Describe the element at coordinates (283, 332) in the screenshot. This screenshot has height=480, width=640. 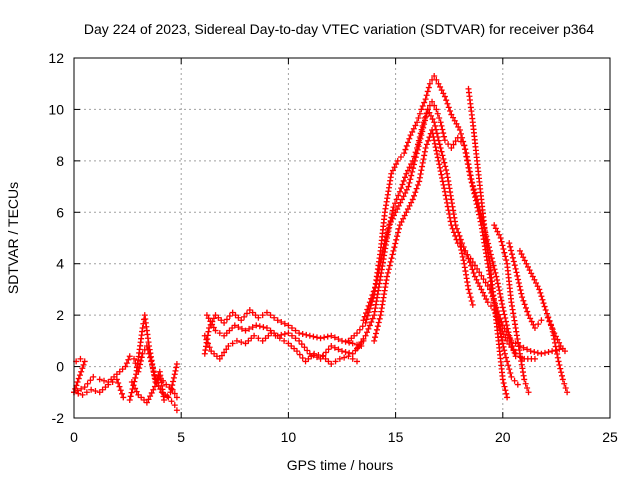
I see `series-track-d` at that location.